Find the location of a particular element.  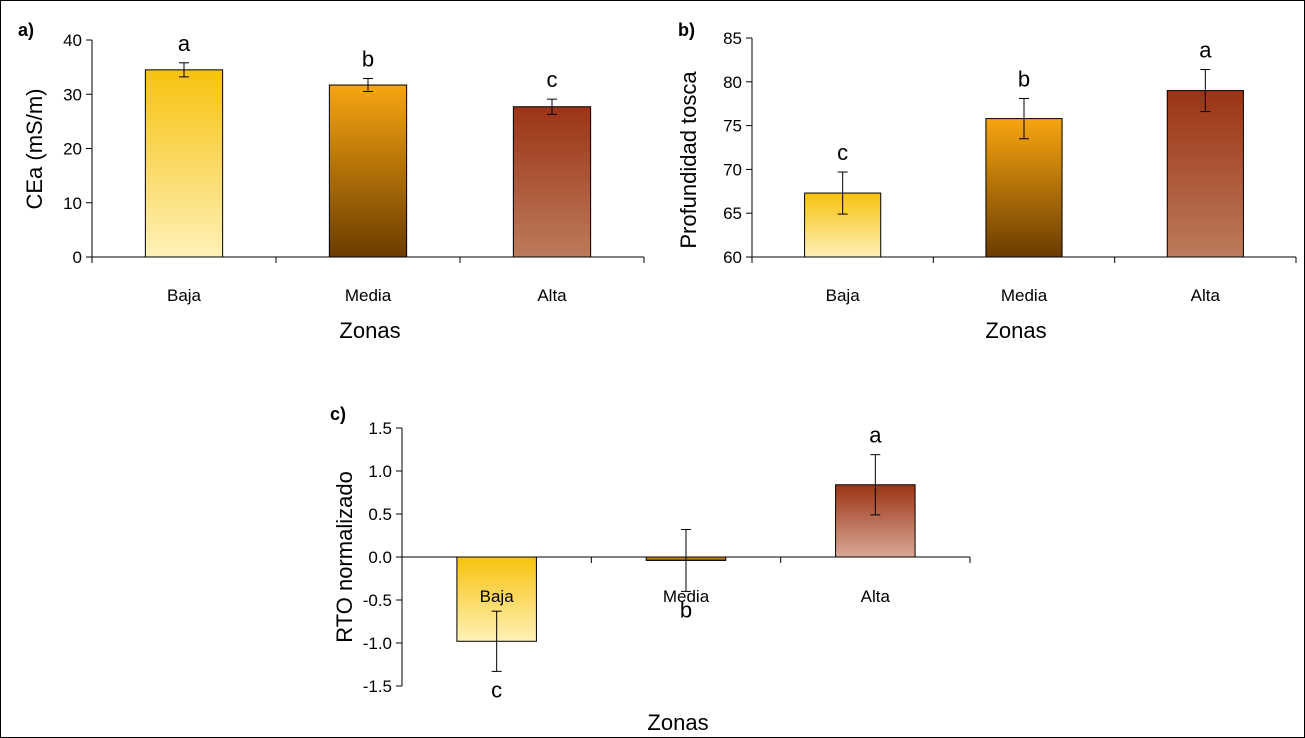

category-label-b: Media is located at coordinates (1024, 295).